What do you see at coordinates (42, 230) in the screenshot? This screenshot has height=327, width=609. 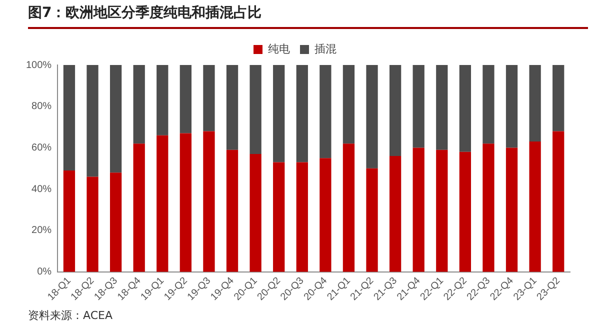 I see `y-tick-label: 20%` at bounding box center [42, 230].